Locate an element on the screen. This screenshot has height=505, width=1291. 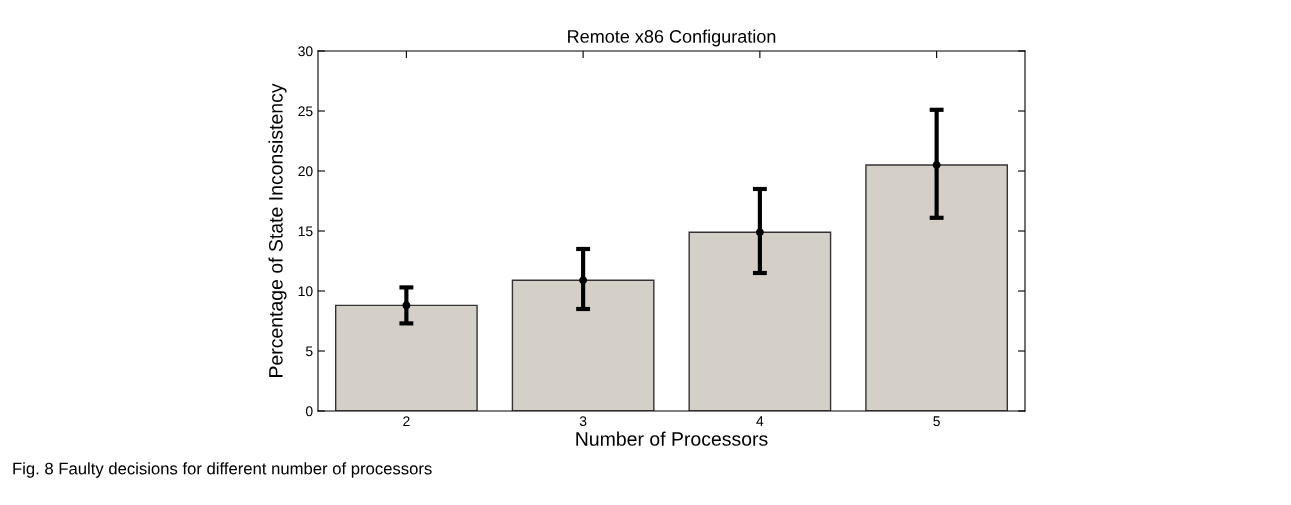
chart-title: Remote x86 Configuration is located at coordinates (672, 38).